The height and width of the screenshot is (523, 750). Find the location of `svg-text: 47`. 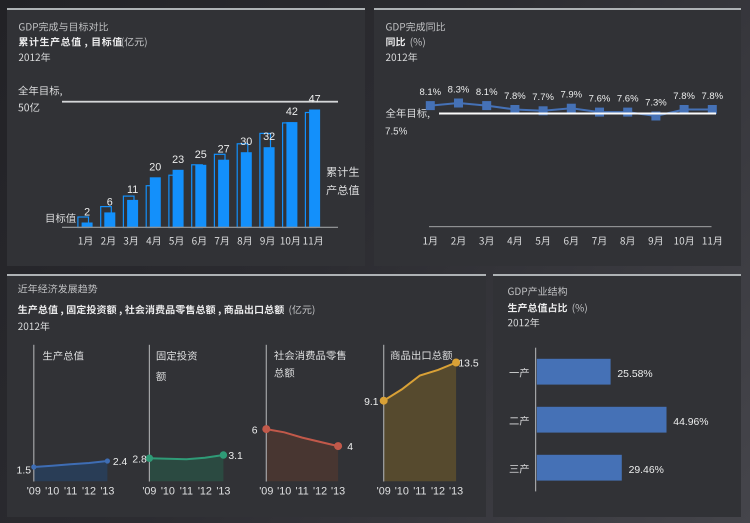

svg-text: 47 is located at coordinates (315, 100).